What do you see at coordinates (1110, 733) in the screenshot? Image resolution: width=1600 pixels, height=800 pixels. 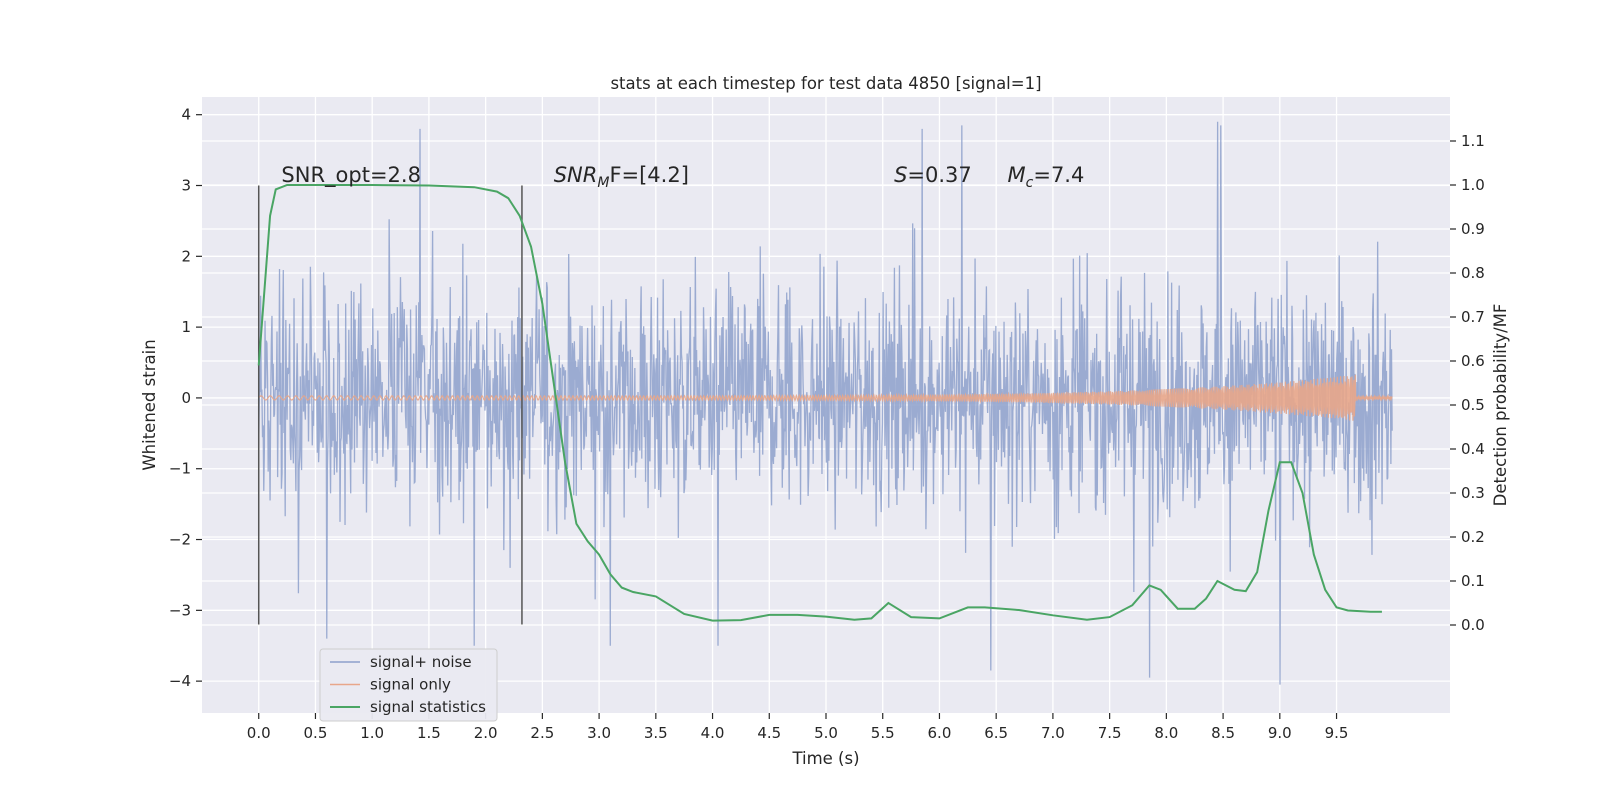 I see `x-tick-label: 7.5` at bounding box center [1110, 733].